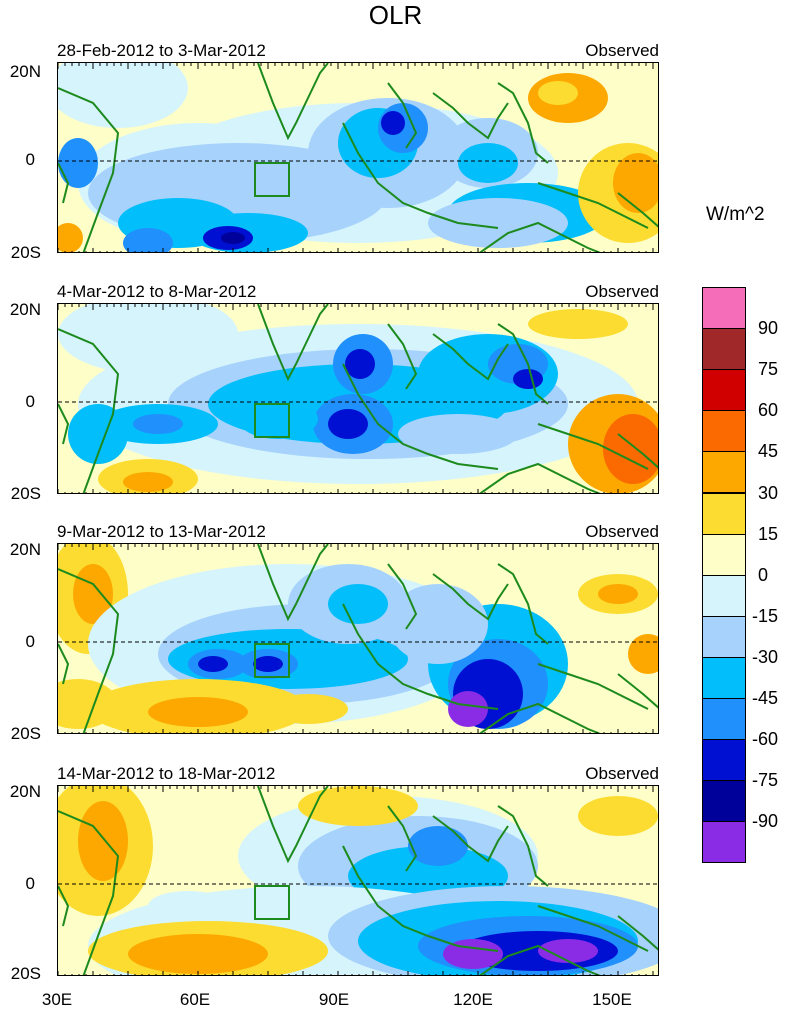  What do you see at coordinates (195, 999) in the screenshot?
I see `lon-label-60e: 60E` at bounding box center [195, 999].